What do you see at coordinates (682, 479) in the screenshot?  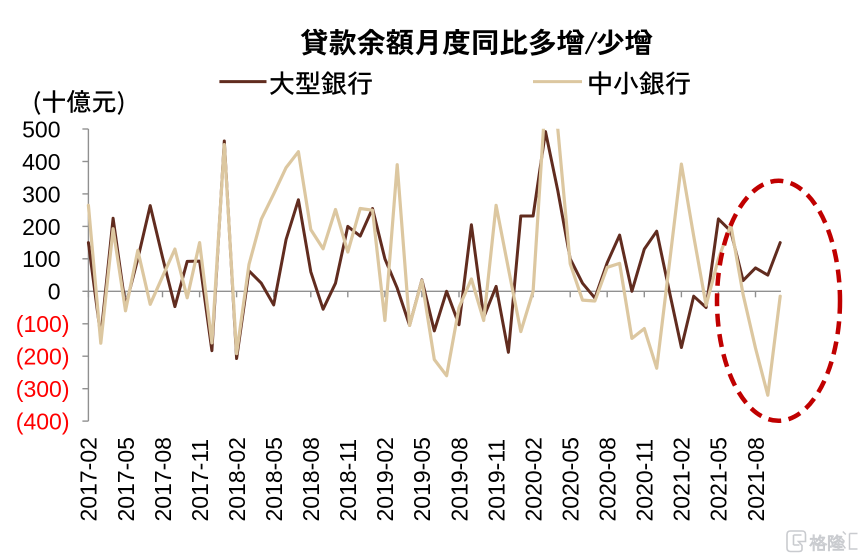 I see `svg-text: 2021-02` at bounding box center [682, 479].